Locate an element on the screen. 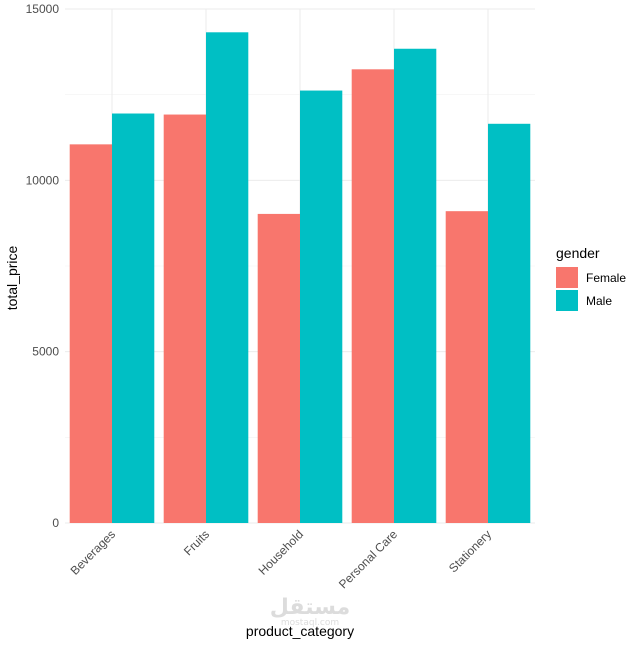 The height and width of the screenshot is (645, 642). watermark-text: مستقل is located at coordinates (310, 607).